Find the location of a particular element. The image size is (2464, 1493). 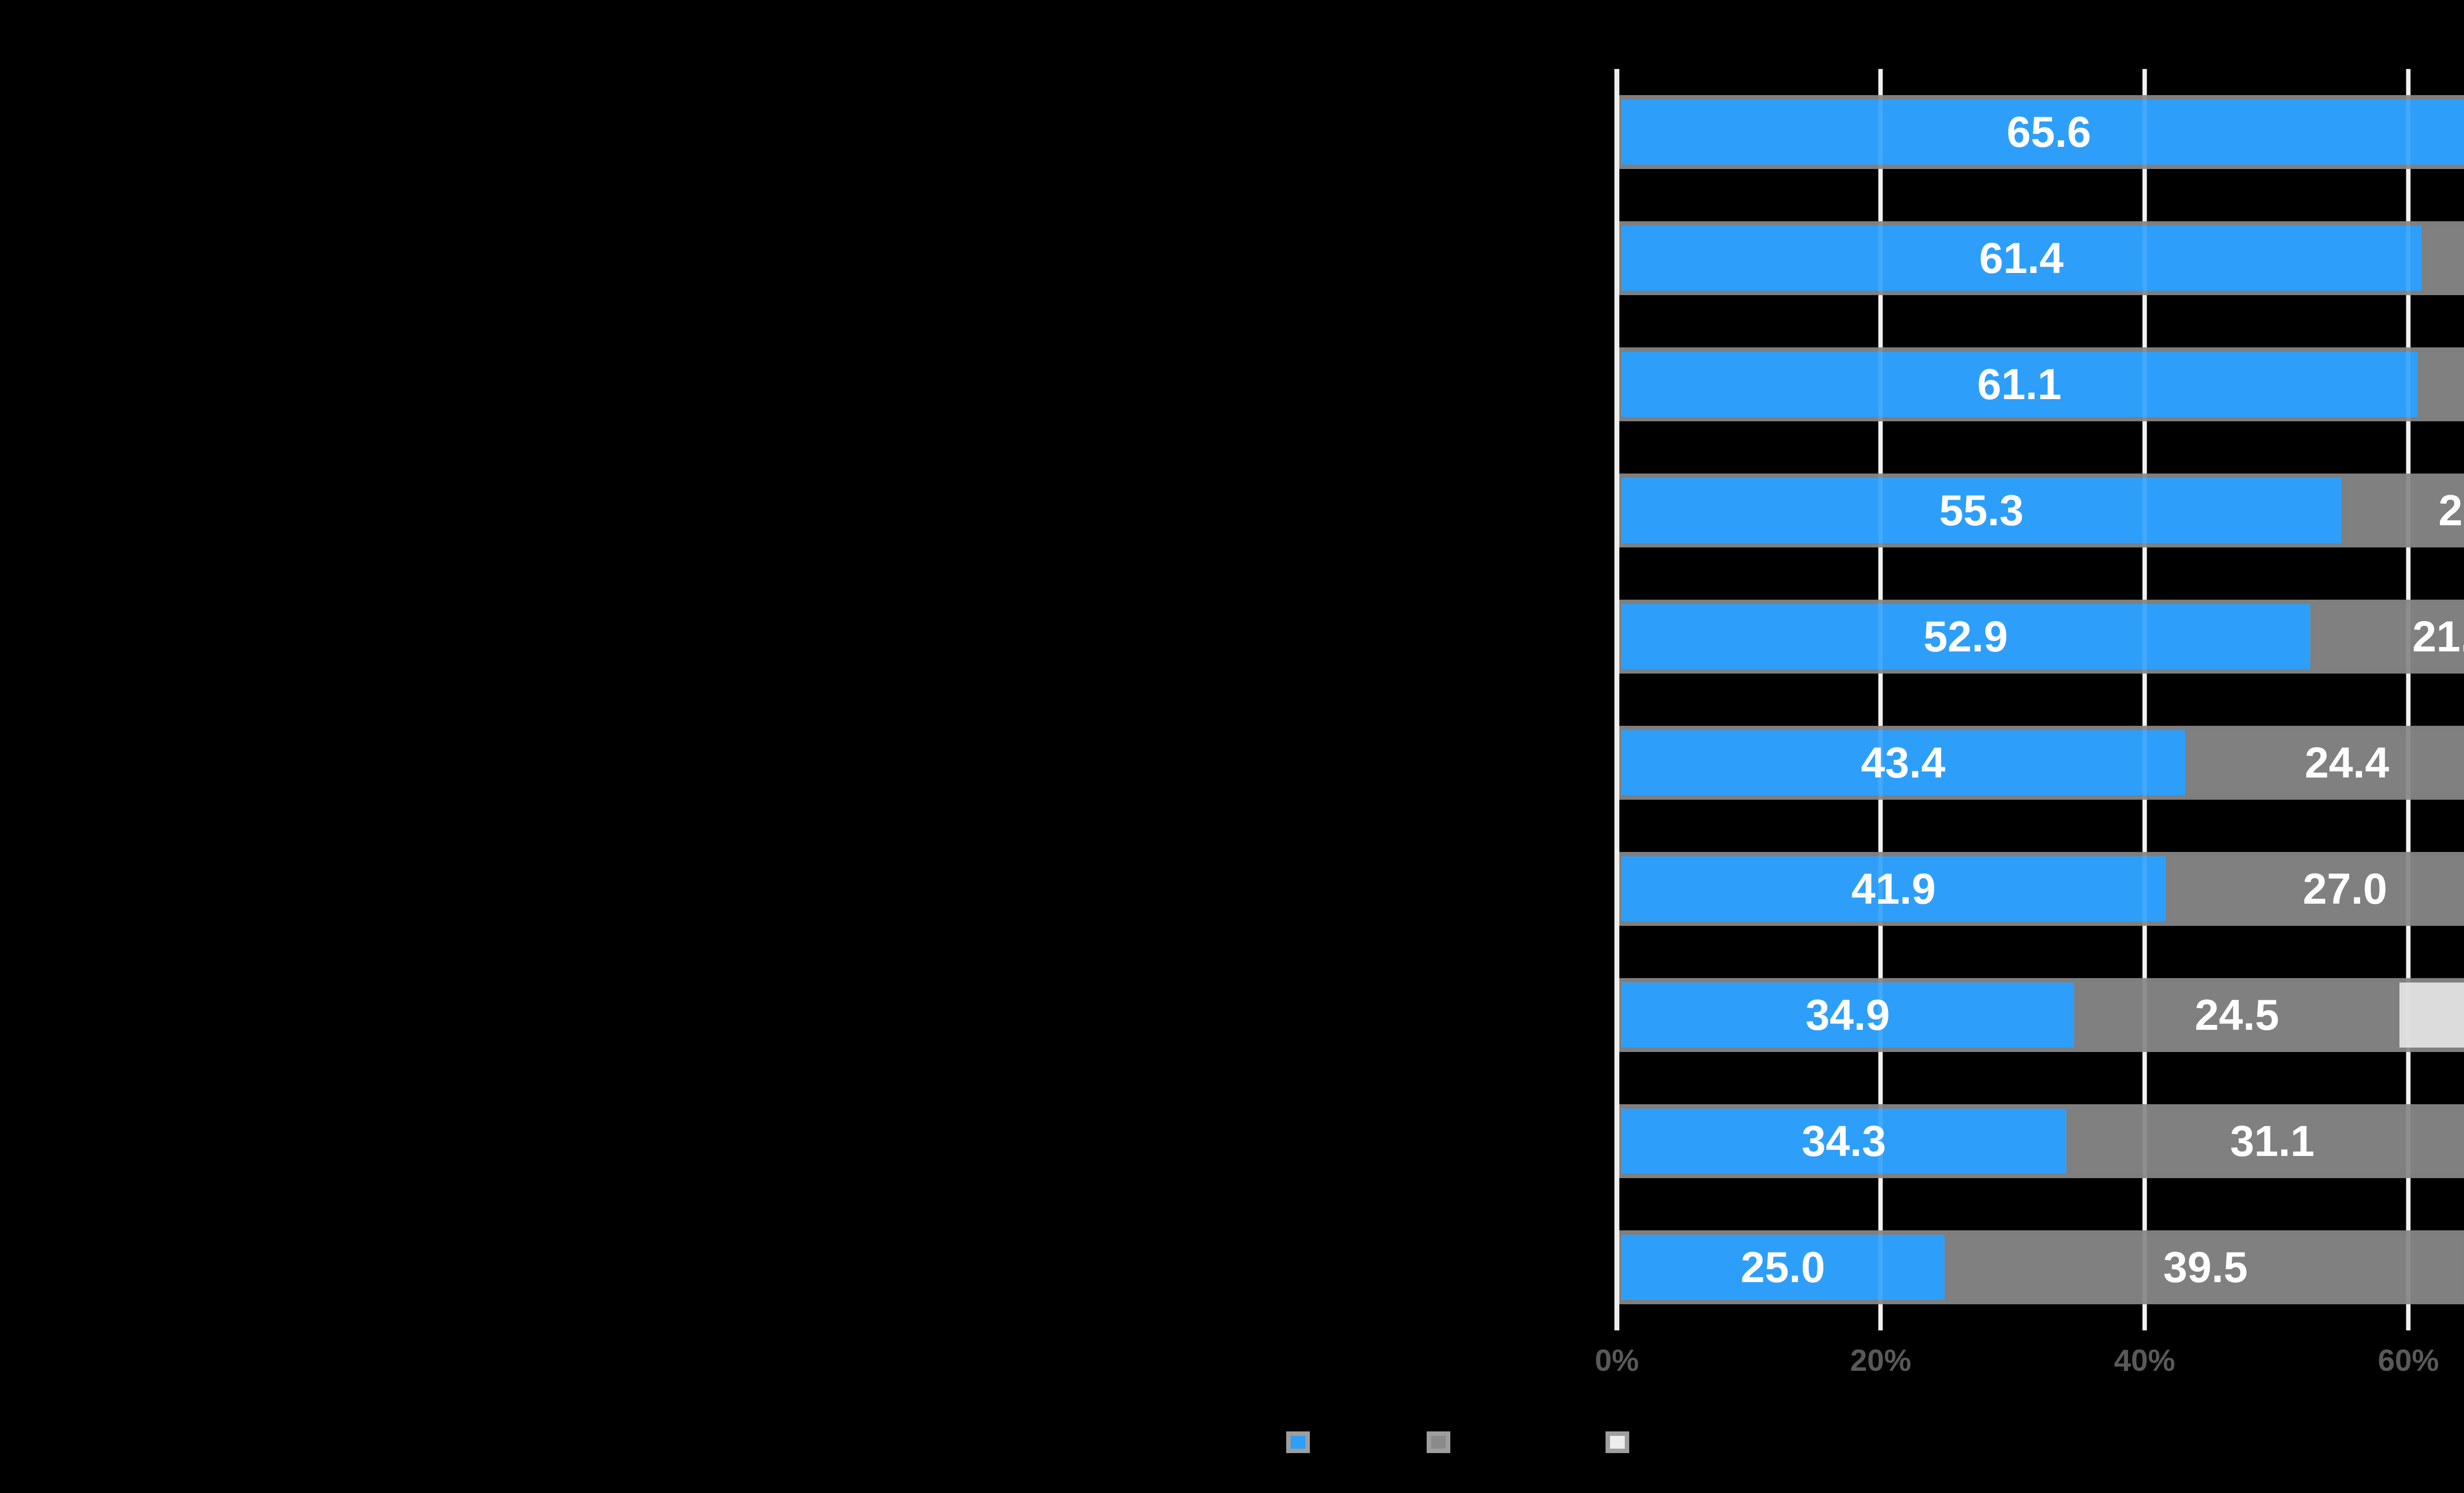

x-axis-tick-label: 60% is located at coordinates (2408, 1361).